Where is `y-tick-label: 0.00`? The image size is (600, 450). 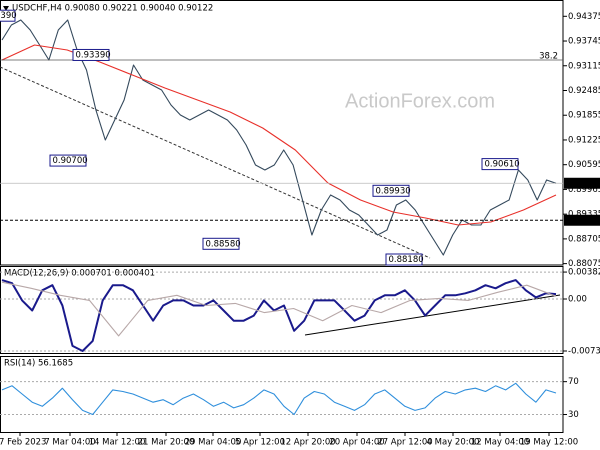
y-tick-label: 0.00 is located at coordinates (577, 299).